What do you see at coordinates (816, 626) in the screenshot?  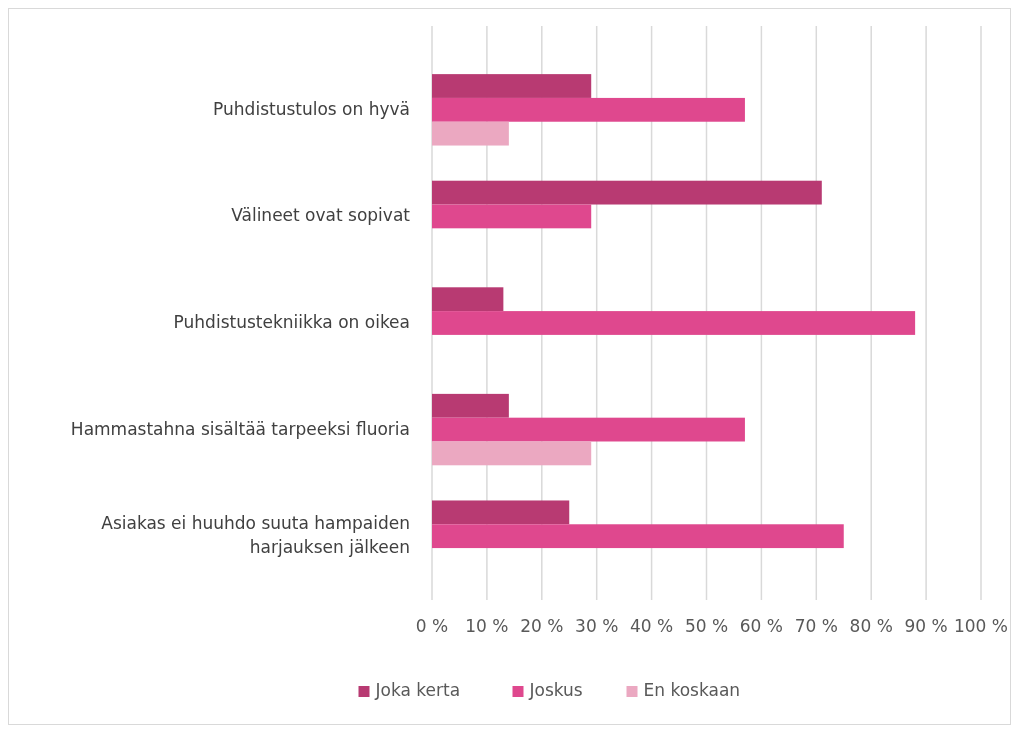 I see `x-tick-label: 70 %` at bounding box center [816, 626].